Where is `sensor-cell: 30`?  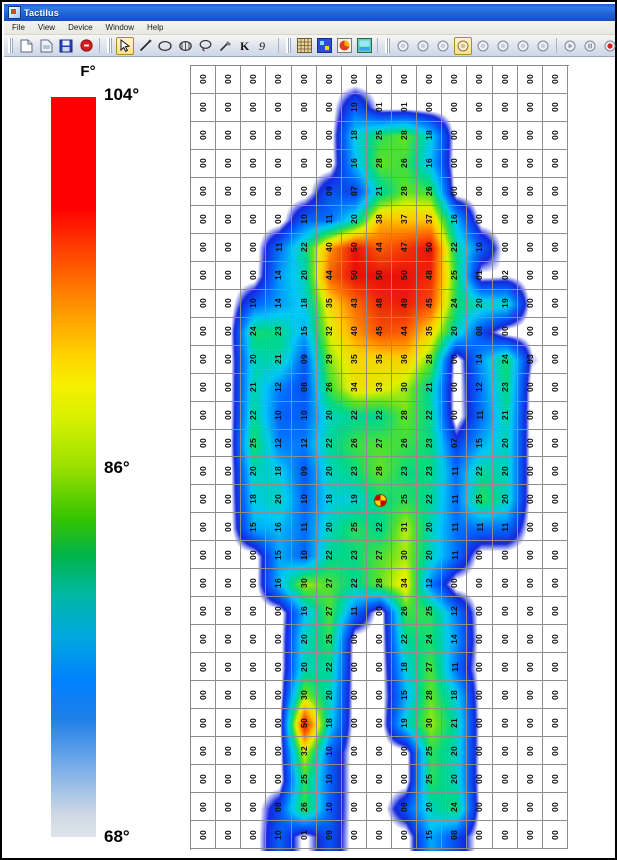 sensor-cell: 30 is located at coordinates (304, 695).